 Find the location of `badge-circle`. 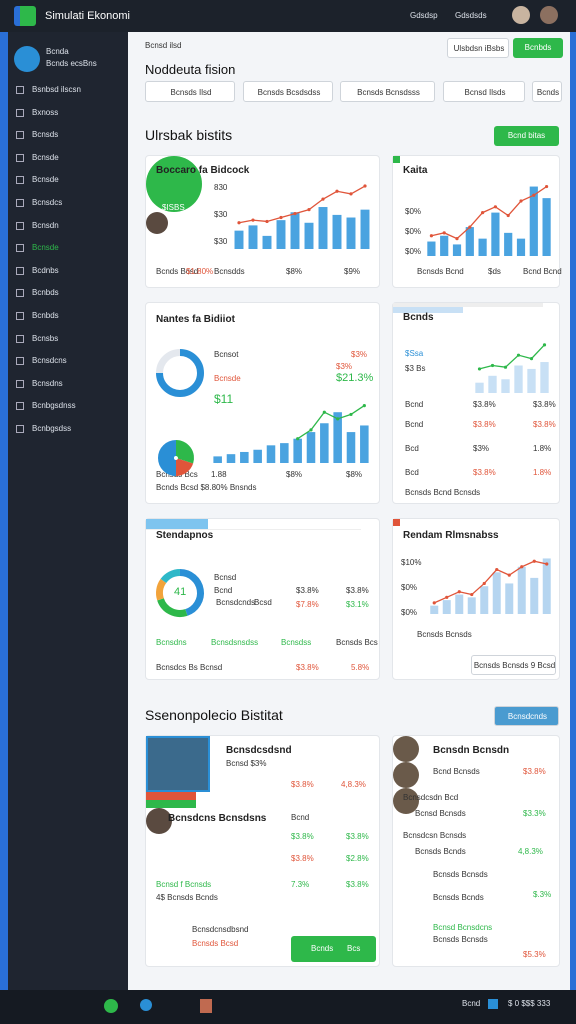

badge-circle is located at coordinates (174, 184).